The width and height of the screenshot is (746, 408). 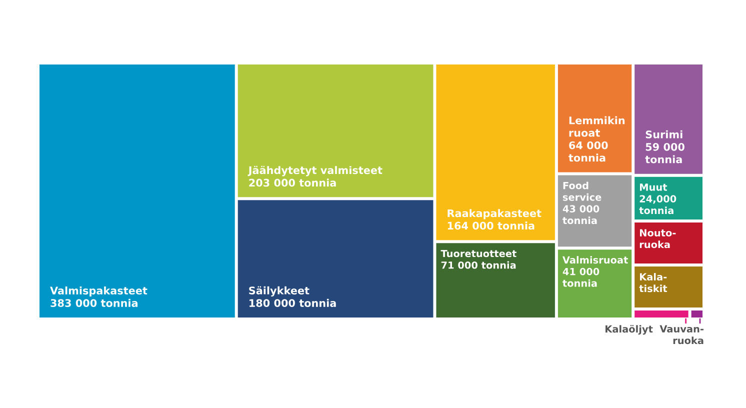 I want to click on category-label: Surimi, so click(x=664, y=134).